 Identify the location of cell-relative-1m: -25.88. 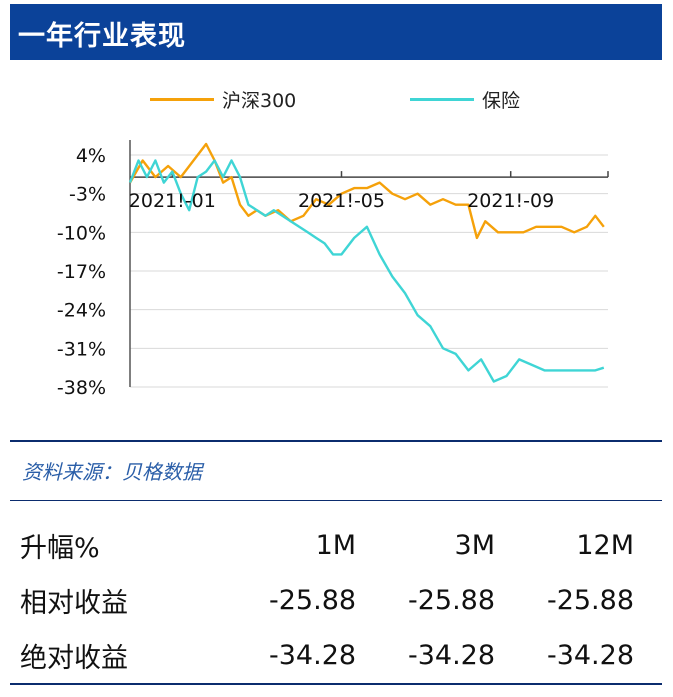
(313, 600).